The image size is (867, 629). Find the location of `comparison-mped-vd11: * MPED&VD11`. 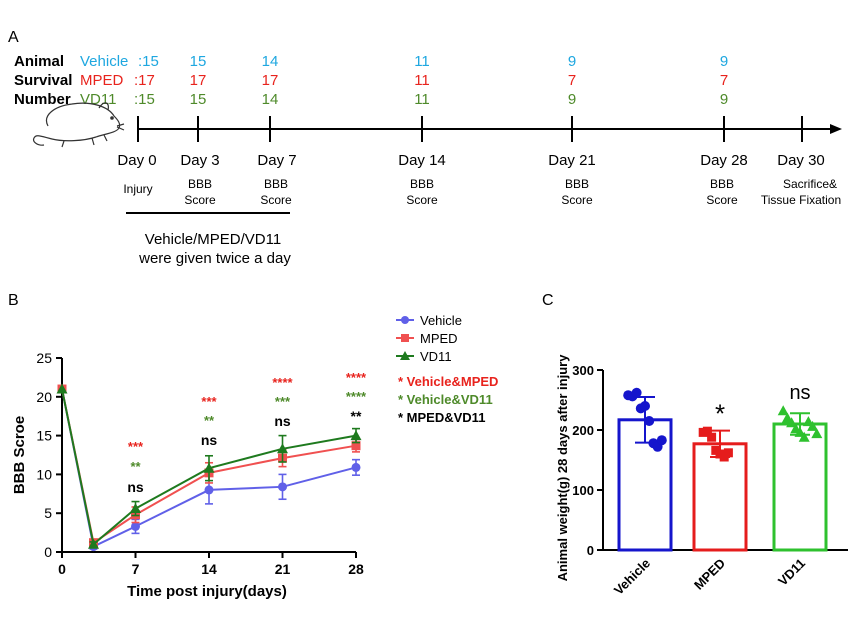

comparison-mped-vd11: * MPED&VD11 is located at coordinates (441, 417).